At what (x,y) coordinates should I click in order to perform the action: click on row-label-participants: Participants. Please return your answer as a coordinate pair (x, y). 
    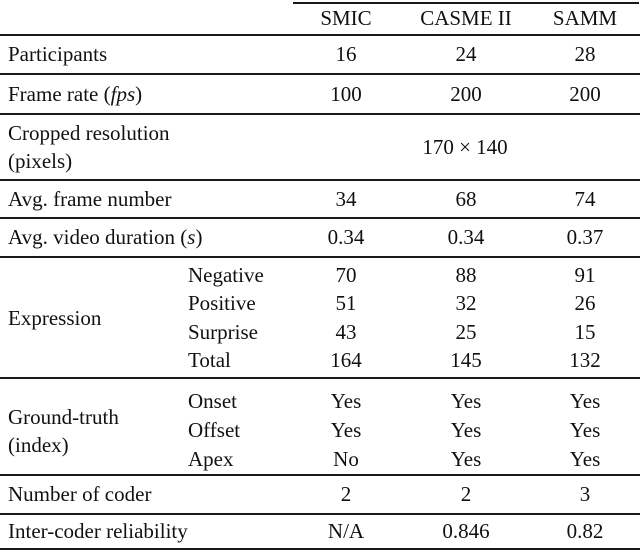
    Looking at the image, I should click on (58, 54).